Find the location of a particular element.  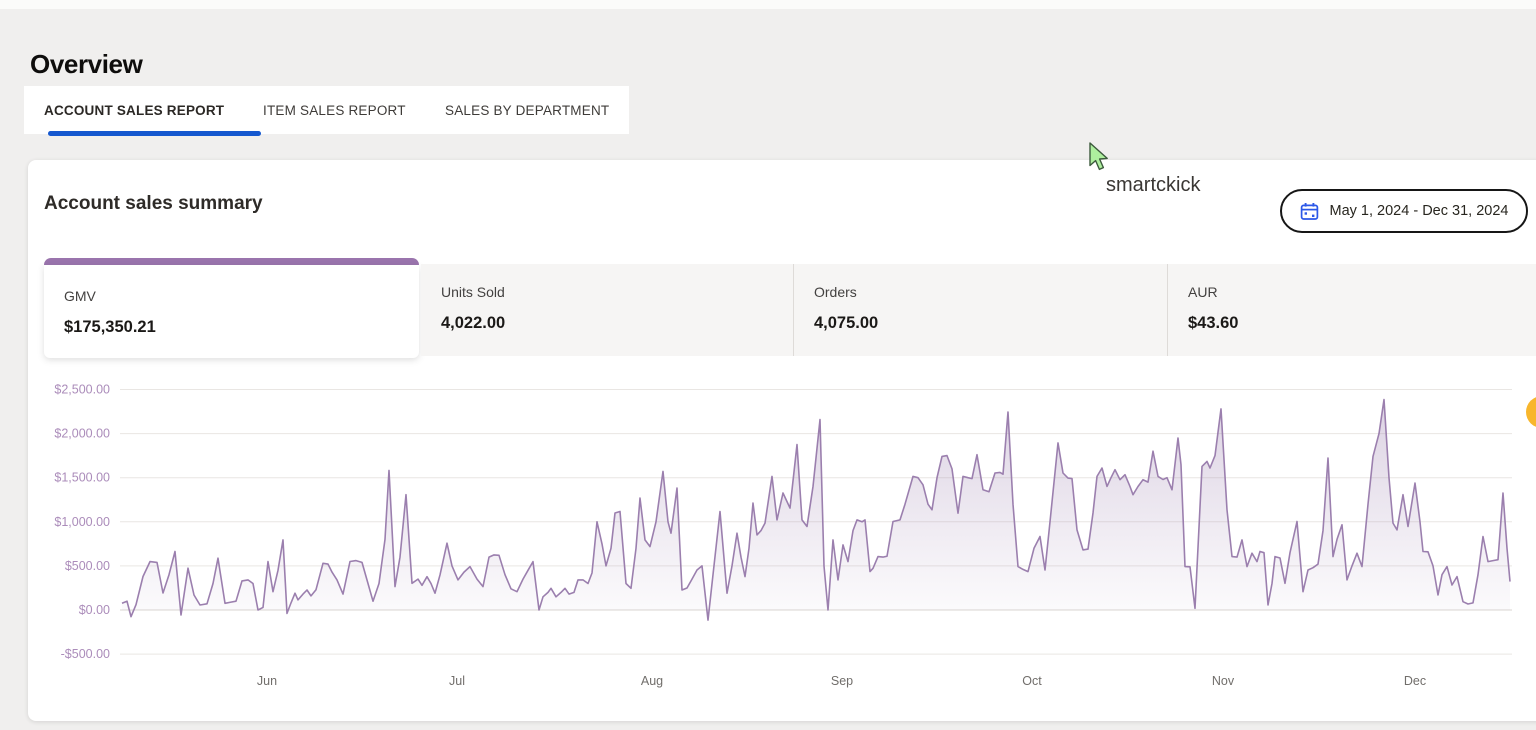

date-range-picker: May 1, 2024 - Dec 31, 2024 is located at coordinates (1404, 211).